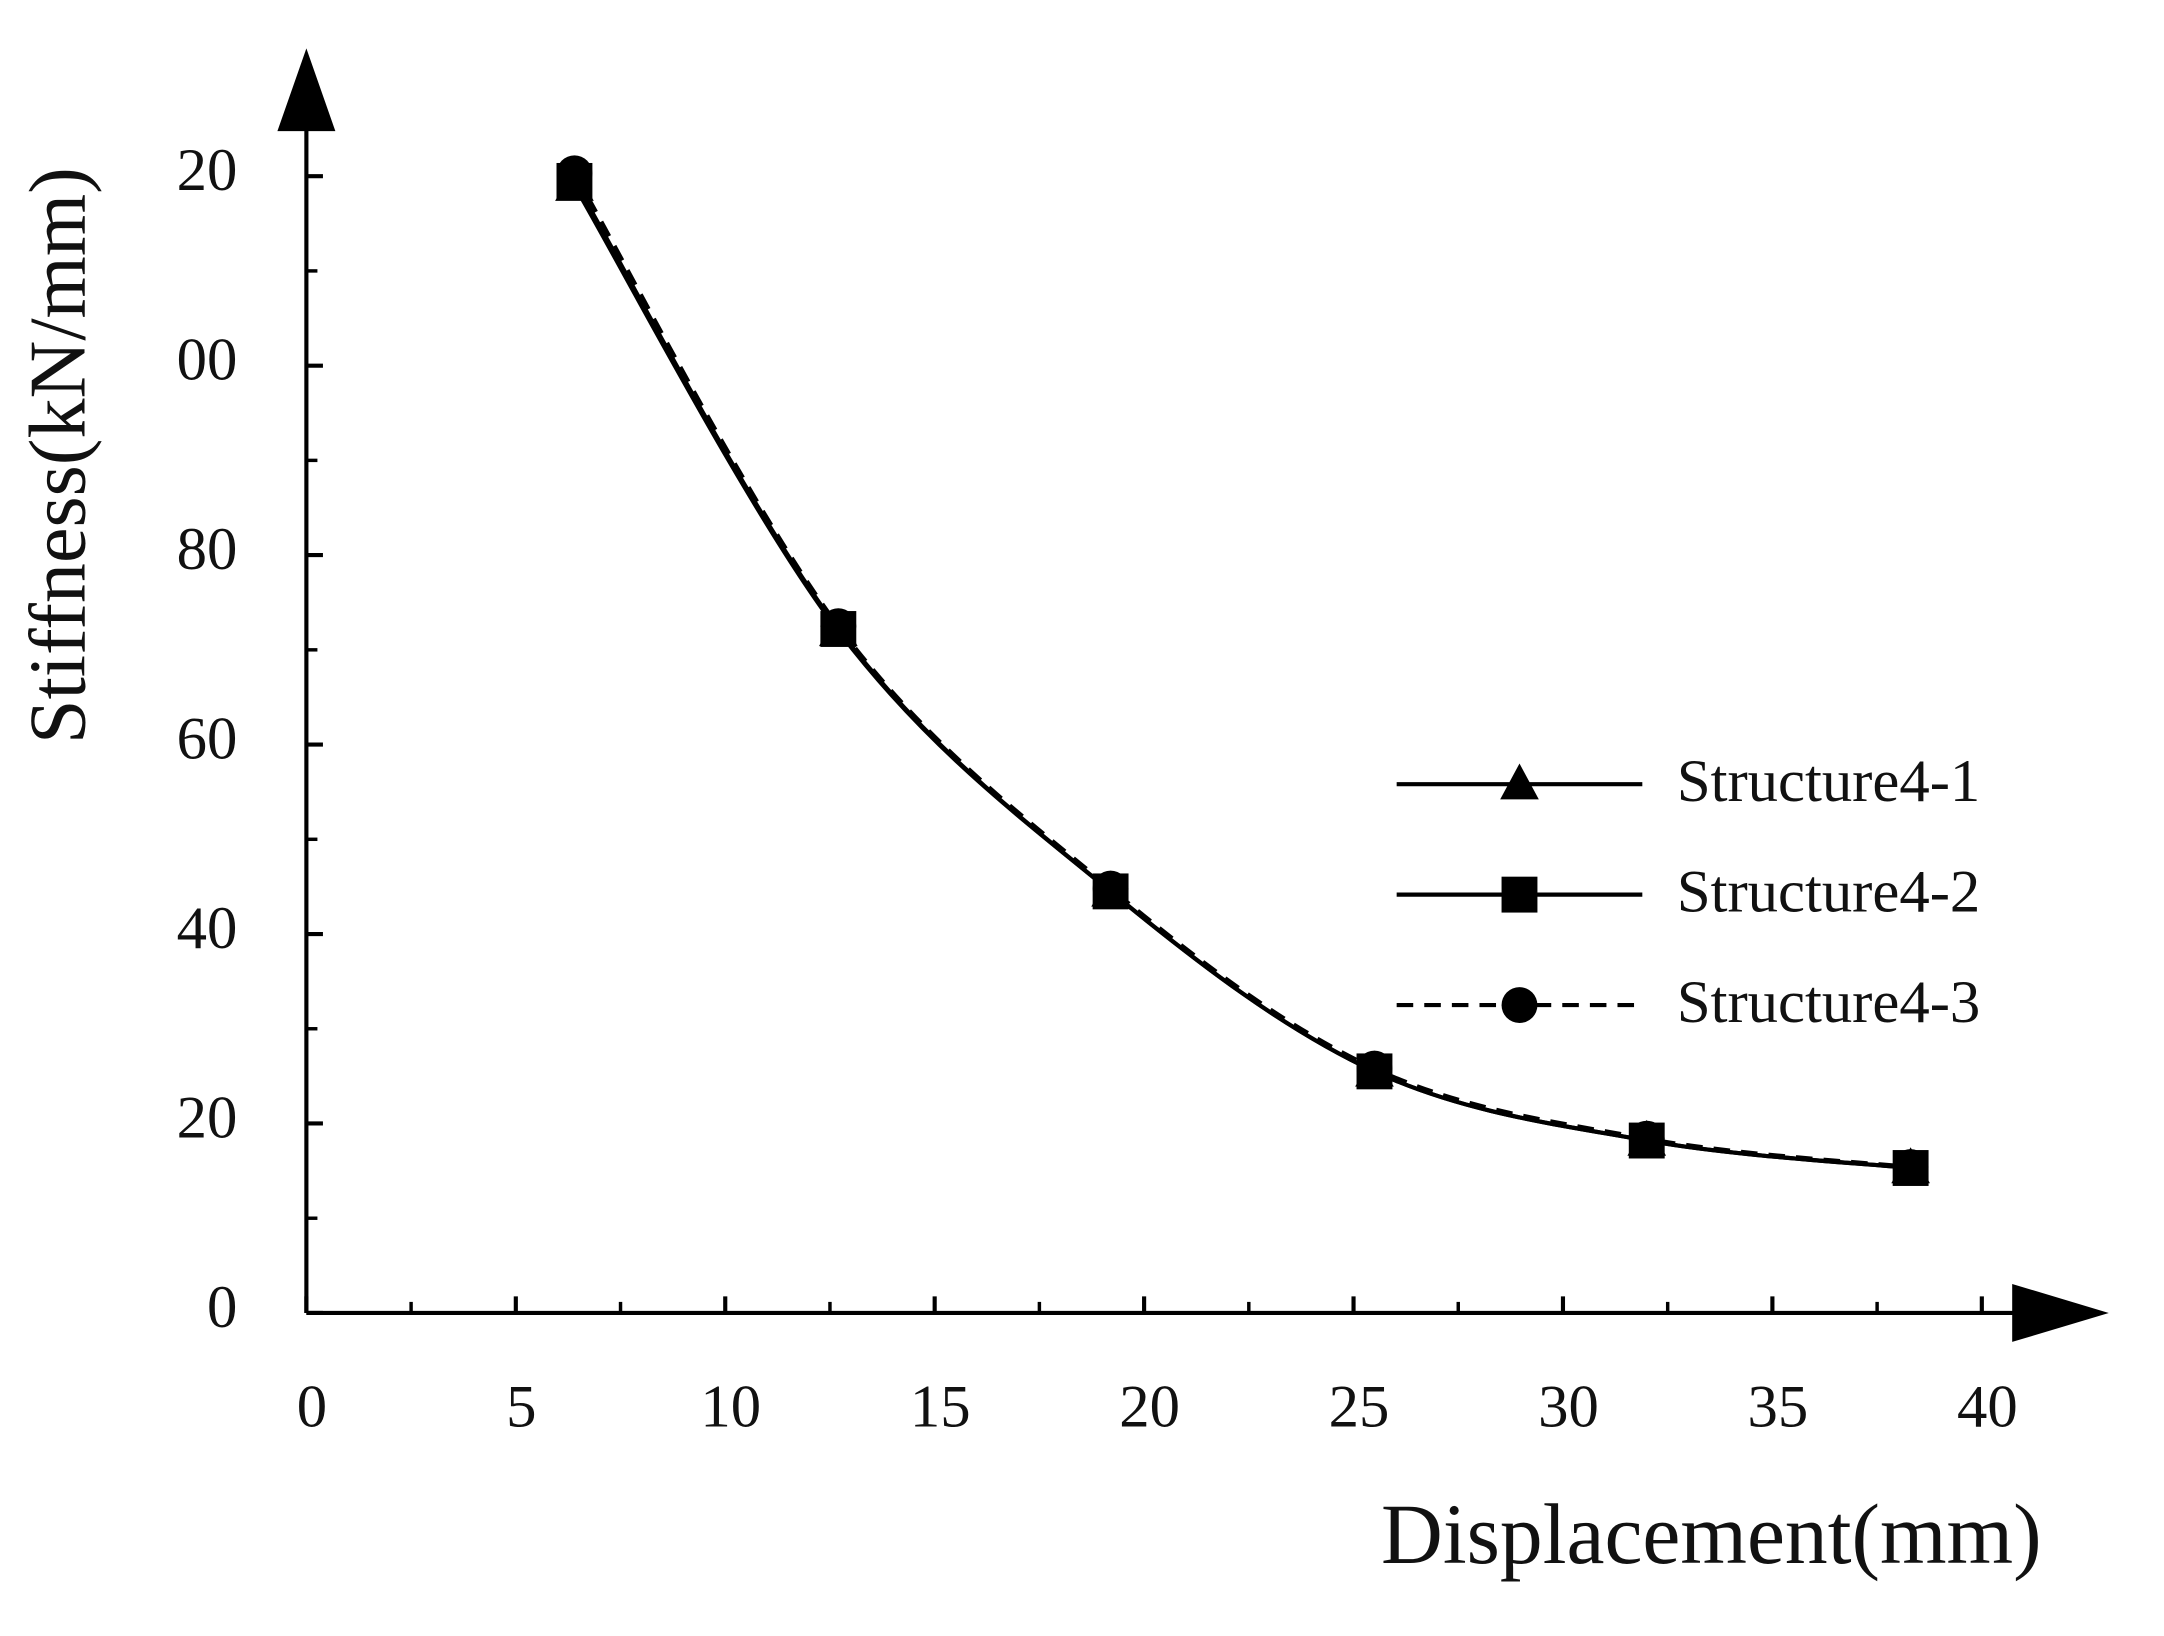 The width and height of the screenshot is (2164, 1636). I want to click on legend-label: Structure4-3, so click(1828, 1002).